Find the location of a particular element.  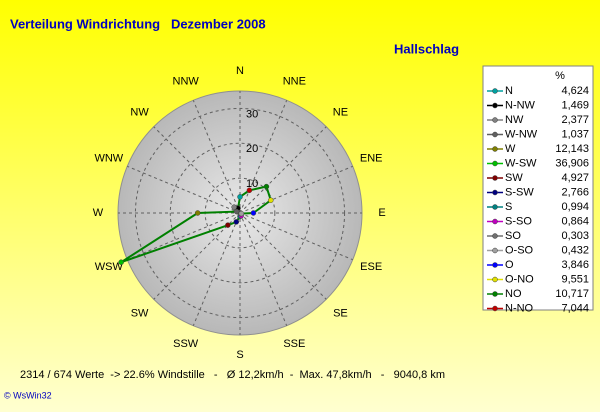

direction-label: SSW is located at coordinates (186, 344).